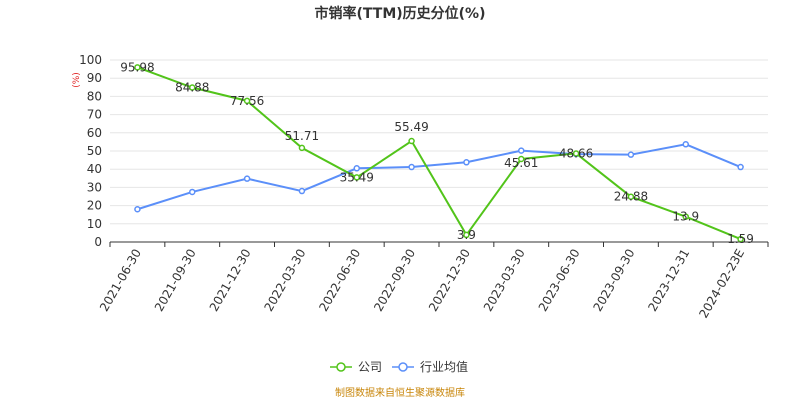 This screenshot has height=400, width=800. Describe the element at coordinates (721, 284) in the screenshot. I see `x-tick-label: 2024-02-23E` at that location.